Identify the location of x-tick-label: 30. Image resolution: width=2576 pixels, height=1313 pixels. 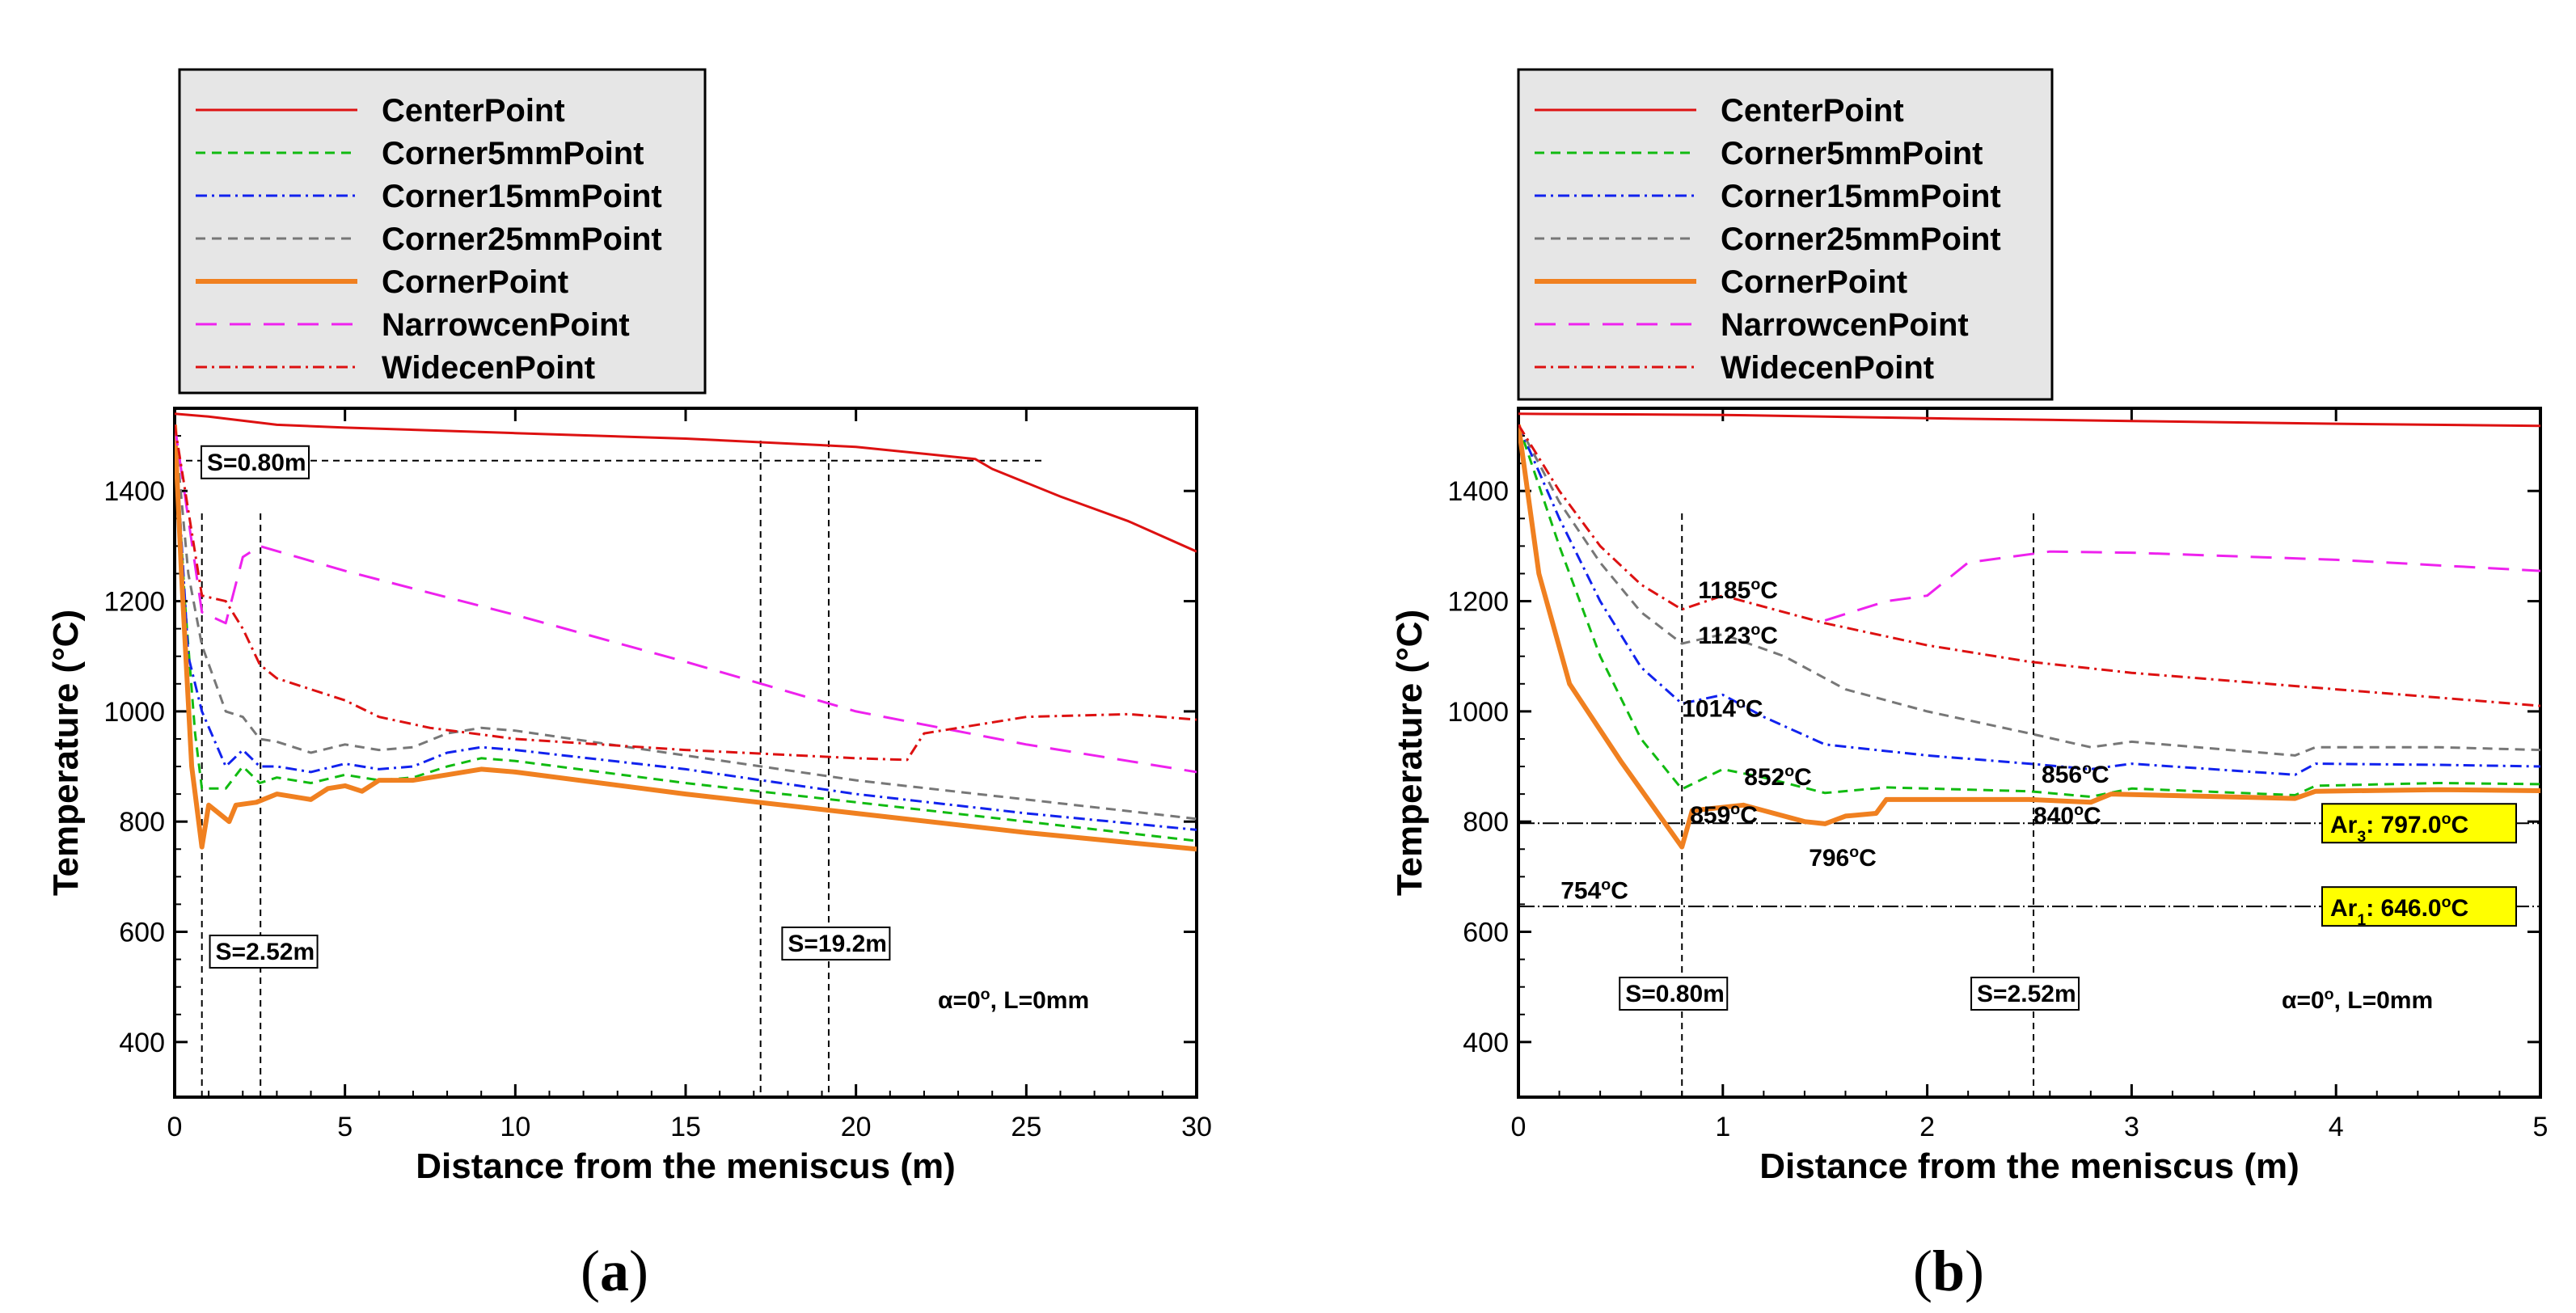
(1196, 1127).